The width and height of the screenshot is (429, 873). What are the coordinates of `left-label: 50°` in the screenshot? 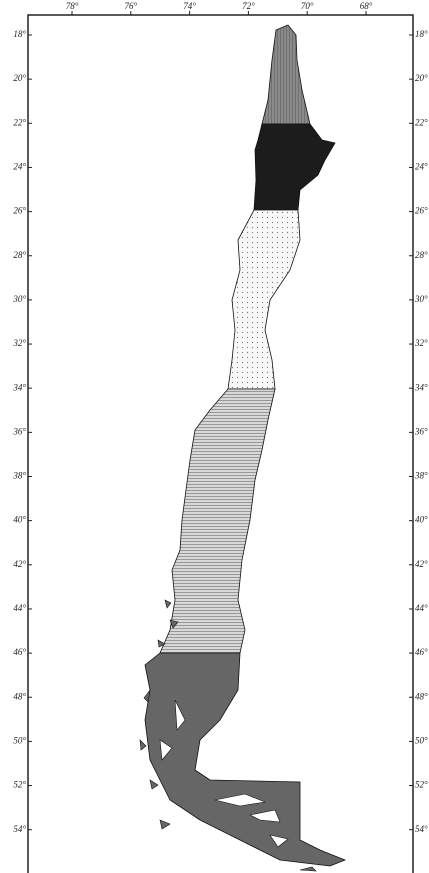 It's located at (19, 740).